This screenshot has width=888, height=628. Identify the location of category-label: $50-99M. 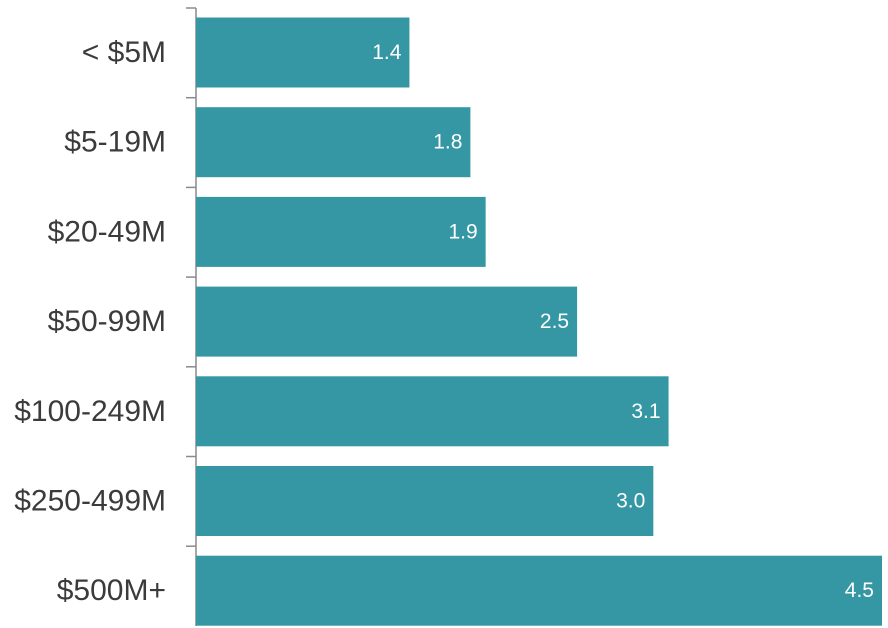
(107, 321).